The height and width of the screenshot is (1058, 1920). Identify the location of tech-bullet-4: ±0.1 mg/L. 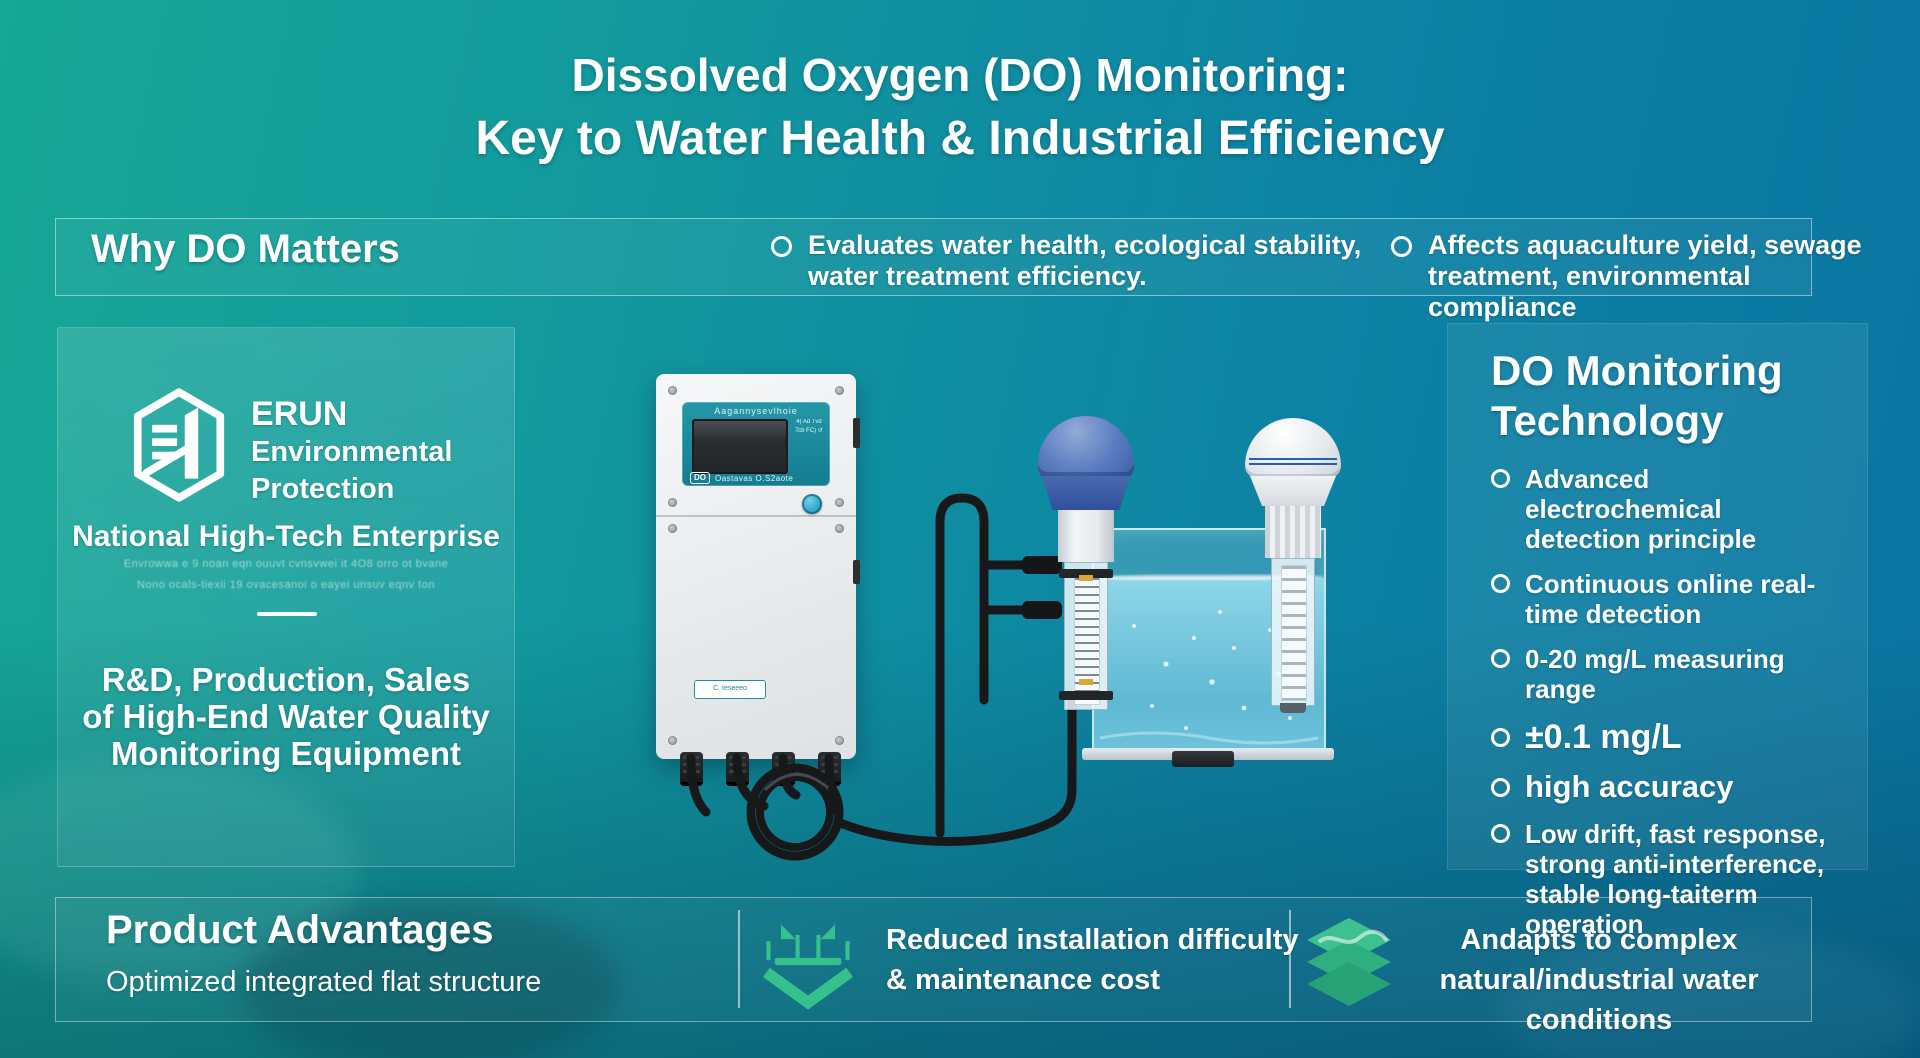
(1667, 737).